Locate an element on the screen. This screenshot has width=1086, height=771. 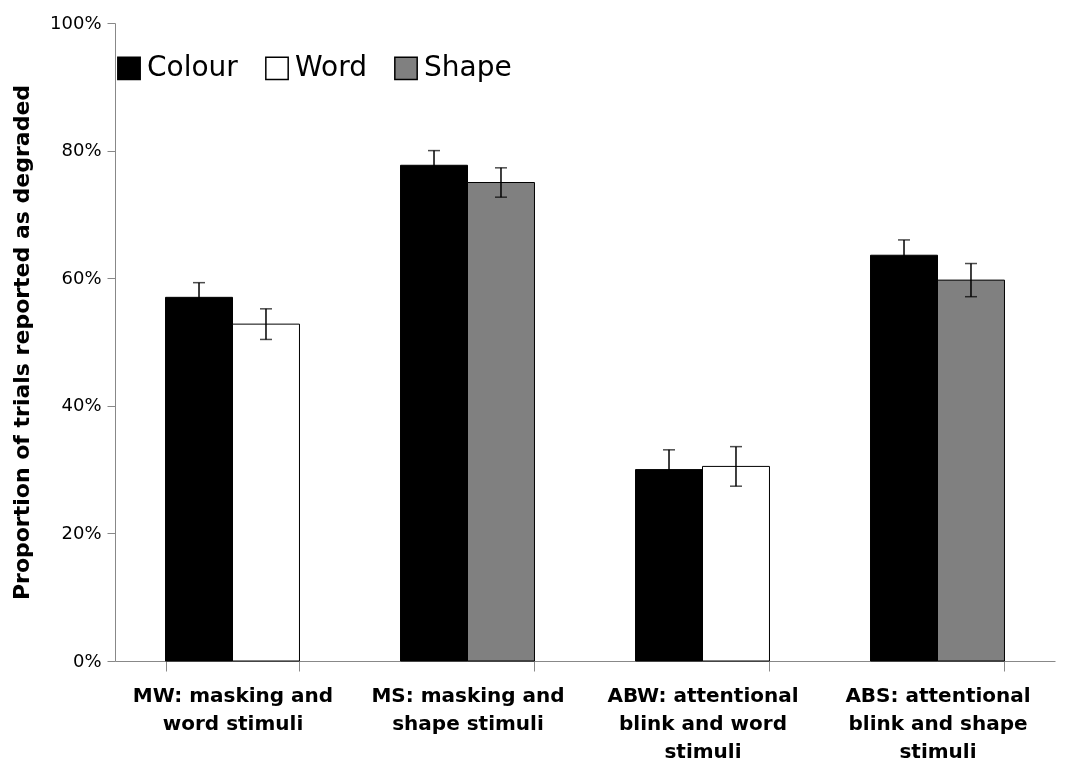
y-tick-label: 100% is located at coordinates (76, 22).